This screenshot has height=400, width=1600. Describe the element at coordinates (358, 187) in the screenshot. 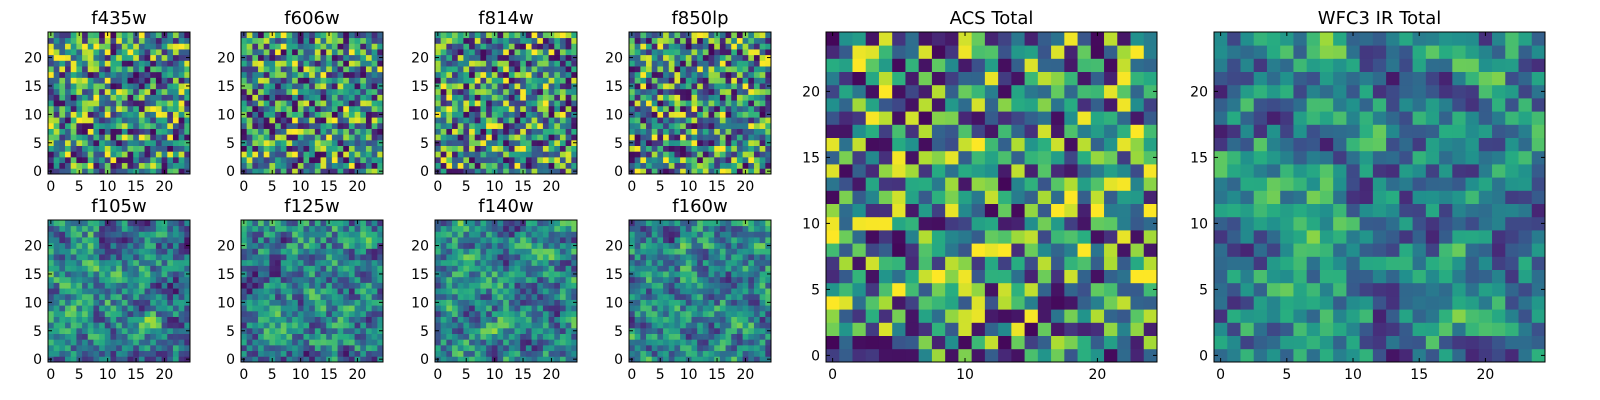

I see `x-tick-label: 20` at that location.